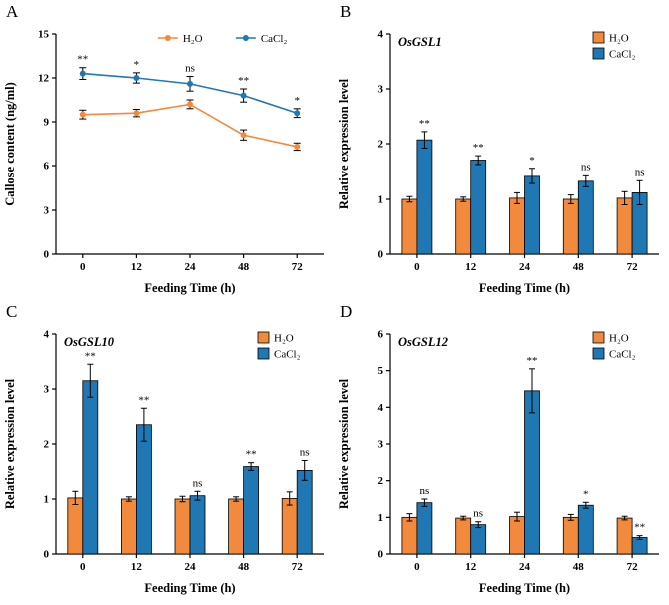 The image size is (669, 605). What do you see at coordinates (298, 267) in the screenshot?
I see `x-tick-label: 72` at bounding box center [298, 267].